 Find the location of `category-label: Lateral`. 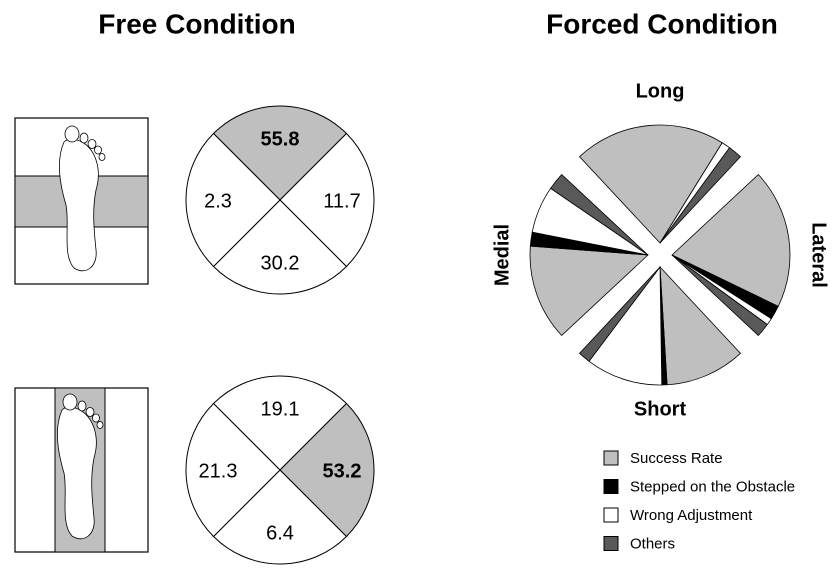

category-label: Lateral is located at coordinates (819, 255).